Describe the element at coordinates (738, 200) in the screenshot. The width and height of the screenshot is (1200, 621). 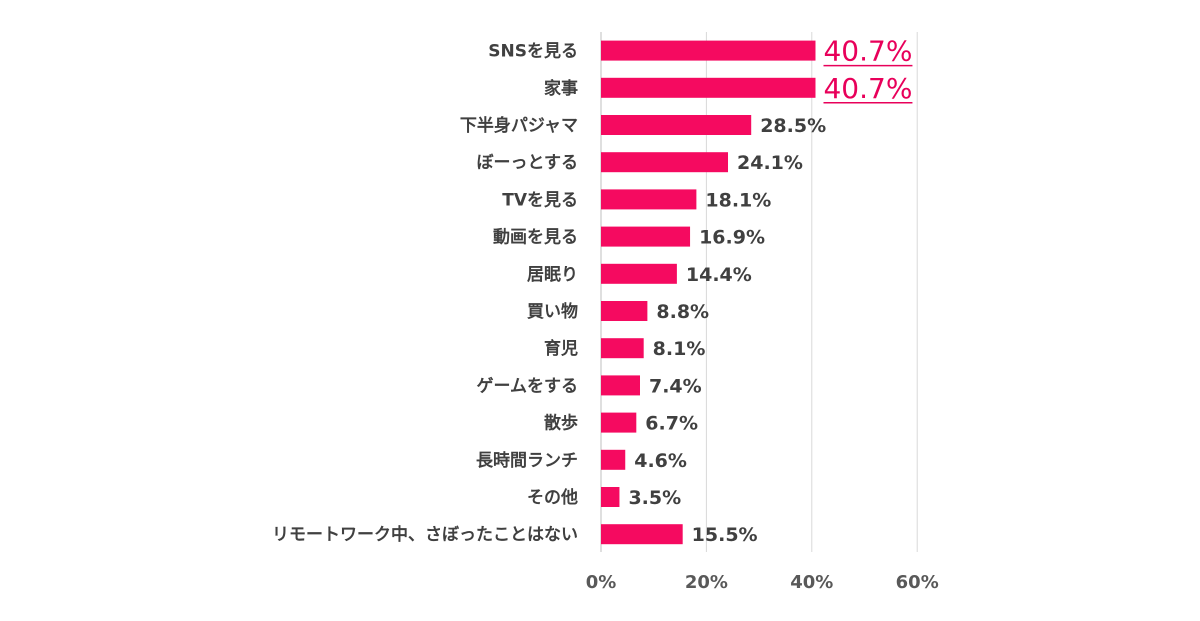
I see `value-label: 18.1%` at that location.